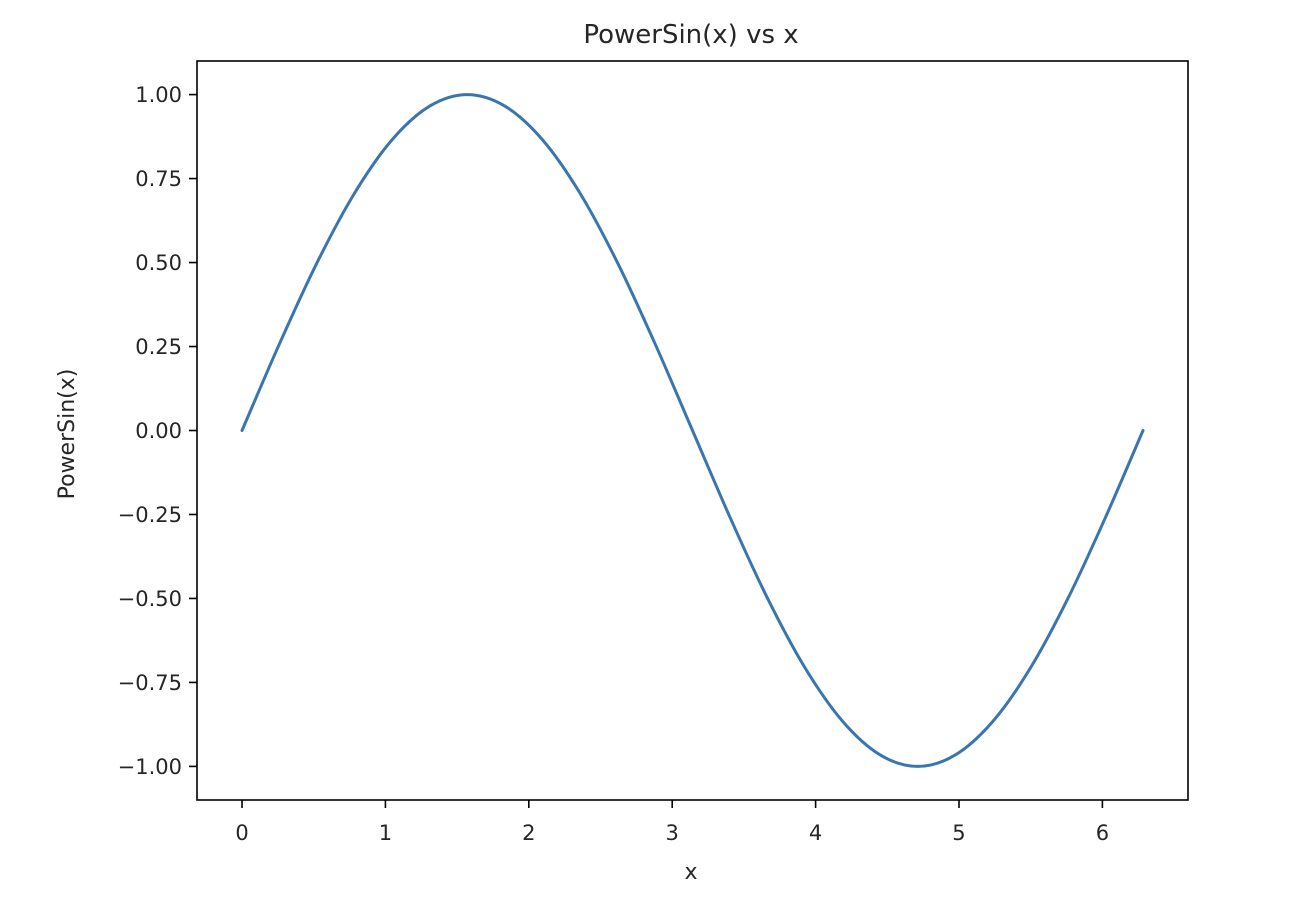 This screenshot has height=916, width=1304. I want to click on x-tick-label: 4, so click(815, 833).